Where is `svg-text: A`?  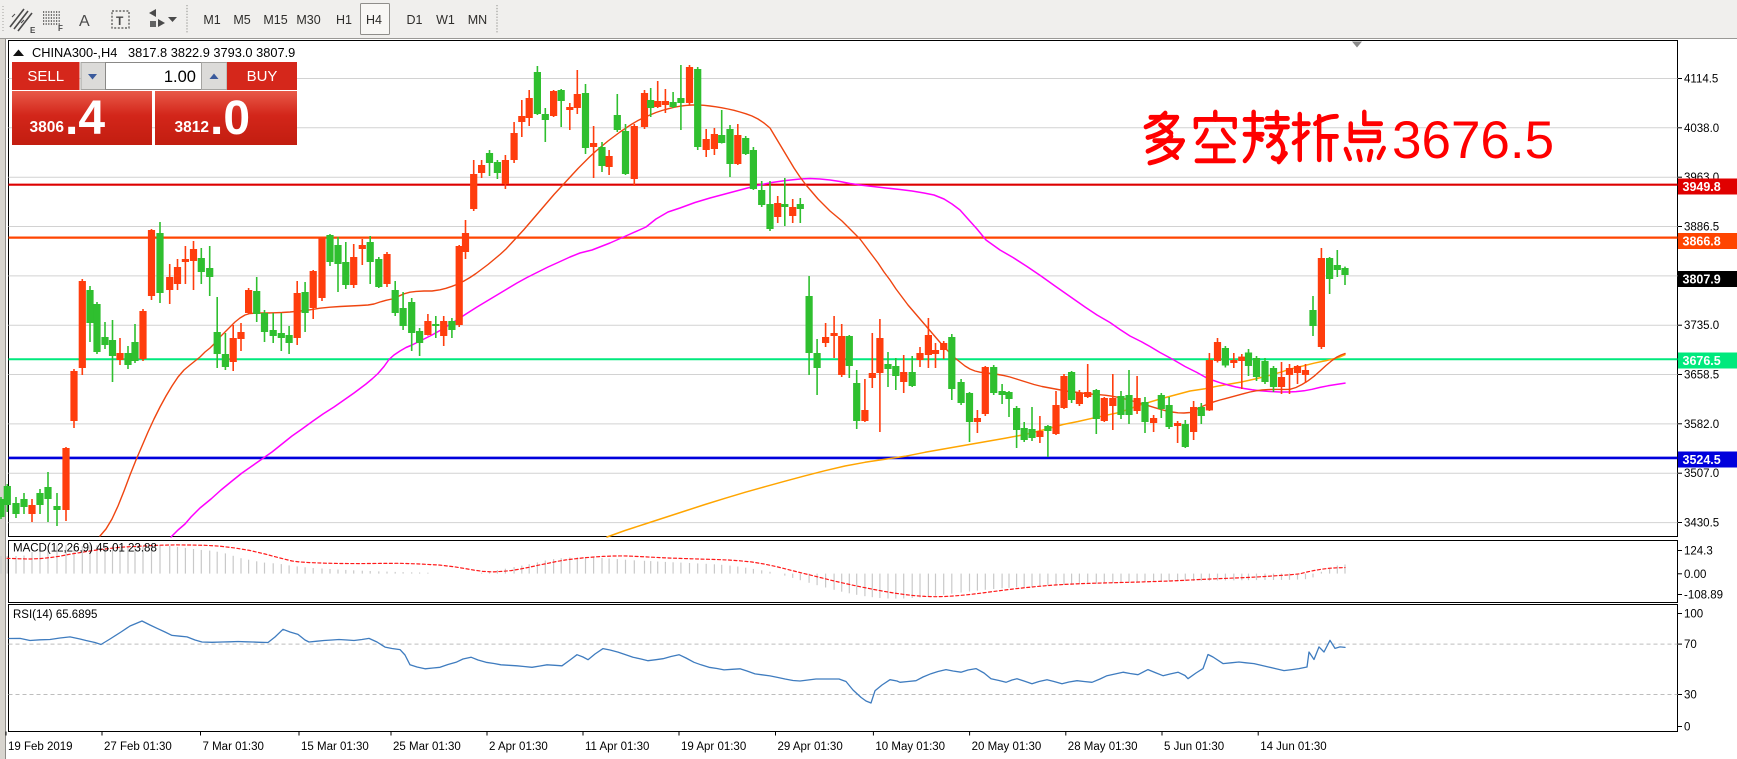
svg-text: A is located at coordinates (84, 21).